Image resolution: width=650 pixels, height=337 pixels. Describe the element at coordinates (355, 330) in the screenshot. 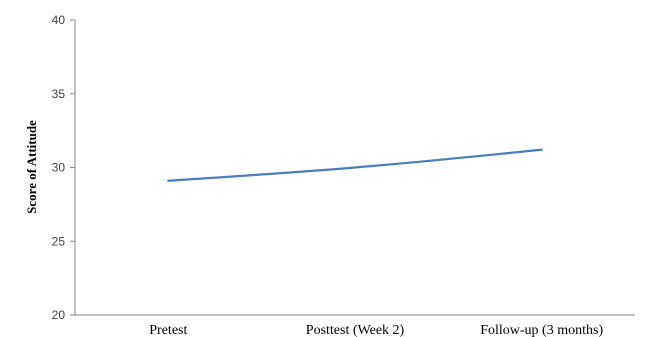

I see `x-tick-label: Posttest (Week 2)` at that location.